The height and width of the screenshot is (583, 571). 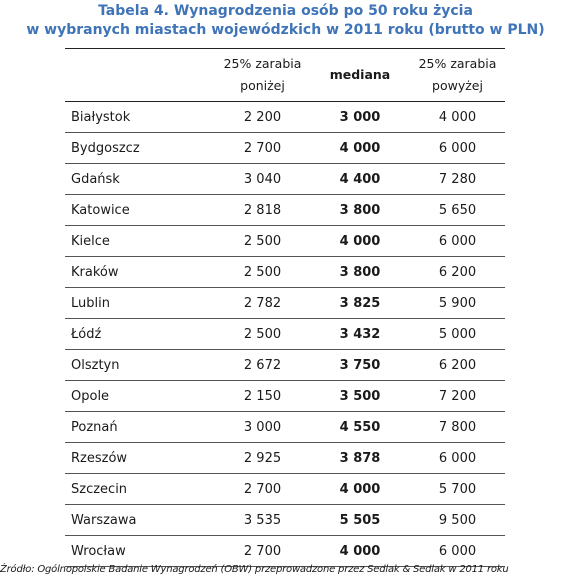 I want to click on cell-city: Warszawa, so click(x=104, y=520).